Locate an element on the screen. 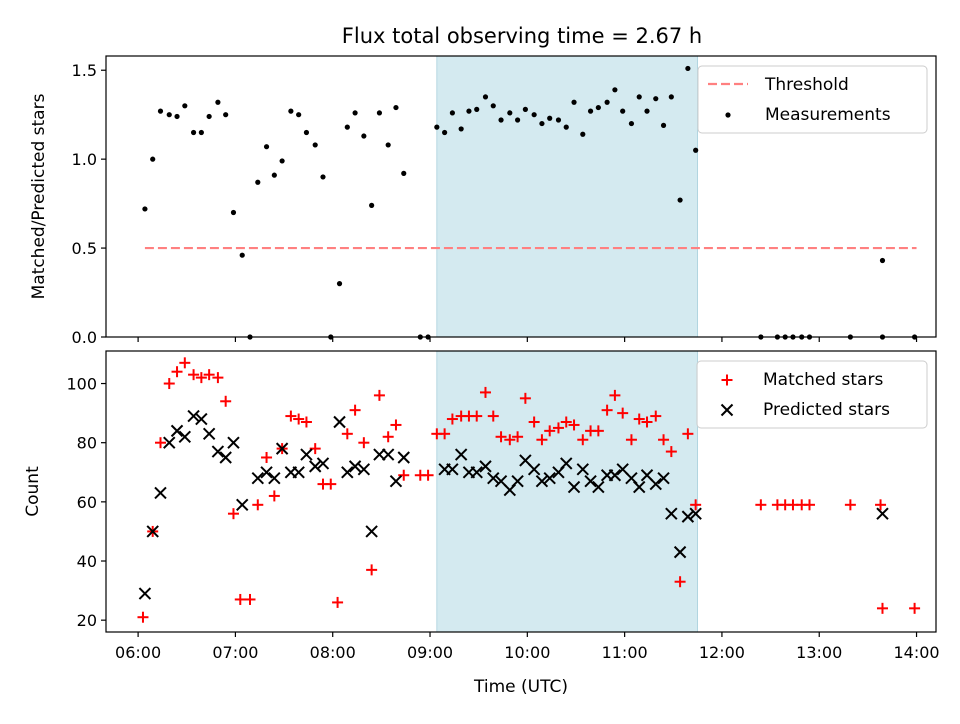 This screenshot has width=960, height=724. y-tick-label: 60 is located at coordinates (87, 502).